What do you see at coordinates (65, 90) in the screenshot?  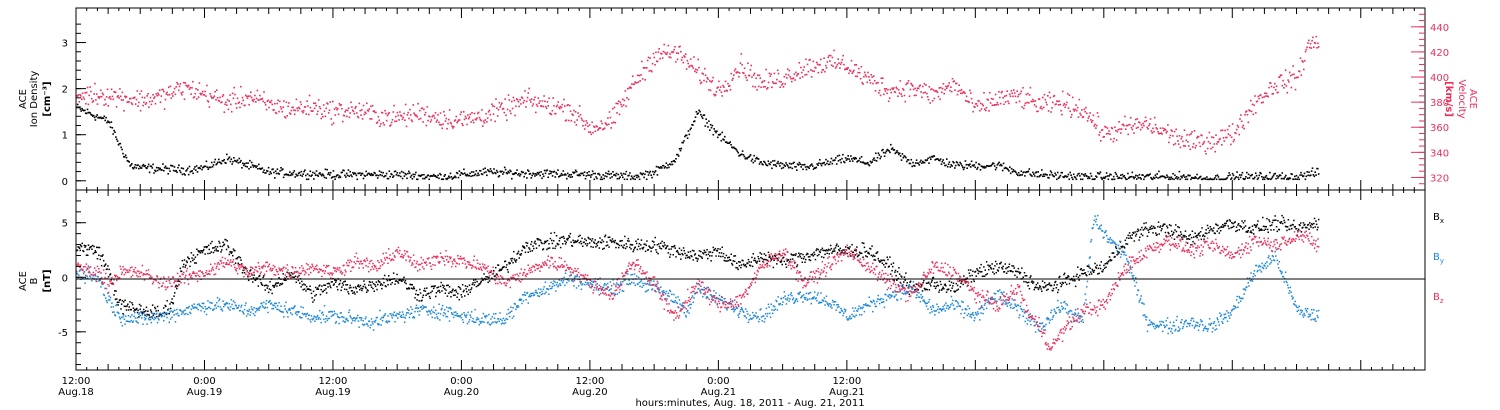 I see `density-tick-label: 2` at bounding box center [65, 90].